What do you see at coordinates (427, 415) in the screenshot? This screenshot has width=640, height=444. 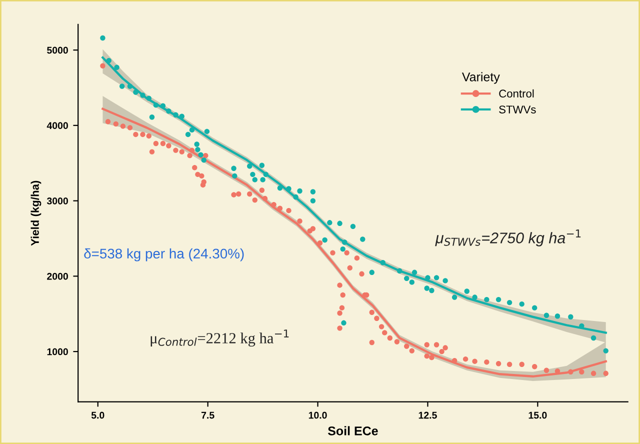 I see `x-tick-label: 12.5` at bounding box center [427, 415].